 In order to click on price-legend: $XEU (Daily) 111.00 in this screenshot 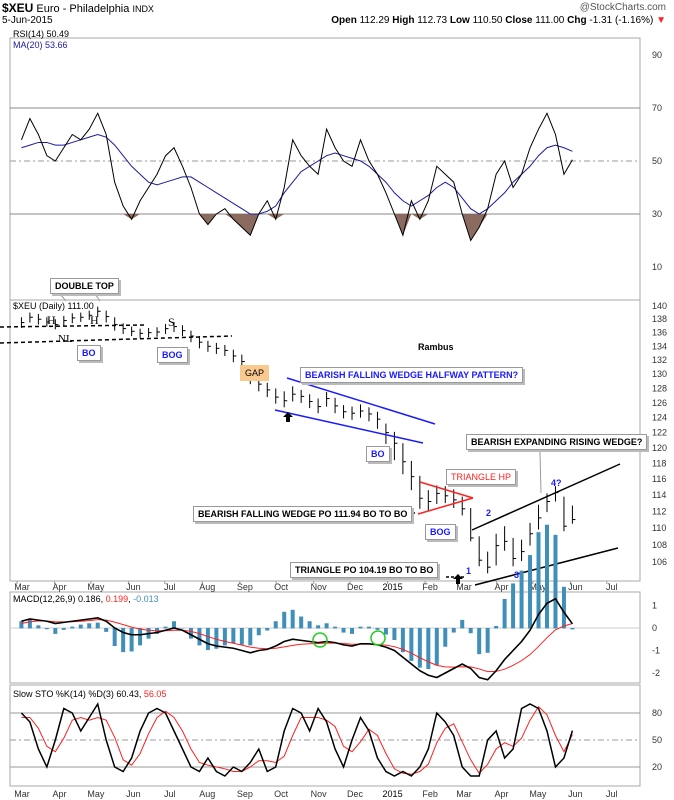, I will do `click(53, 306)`.